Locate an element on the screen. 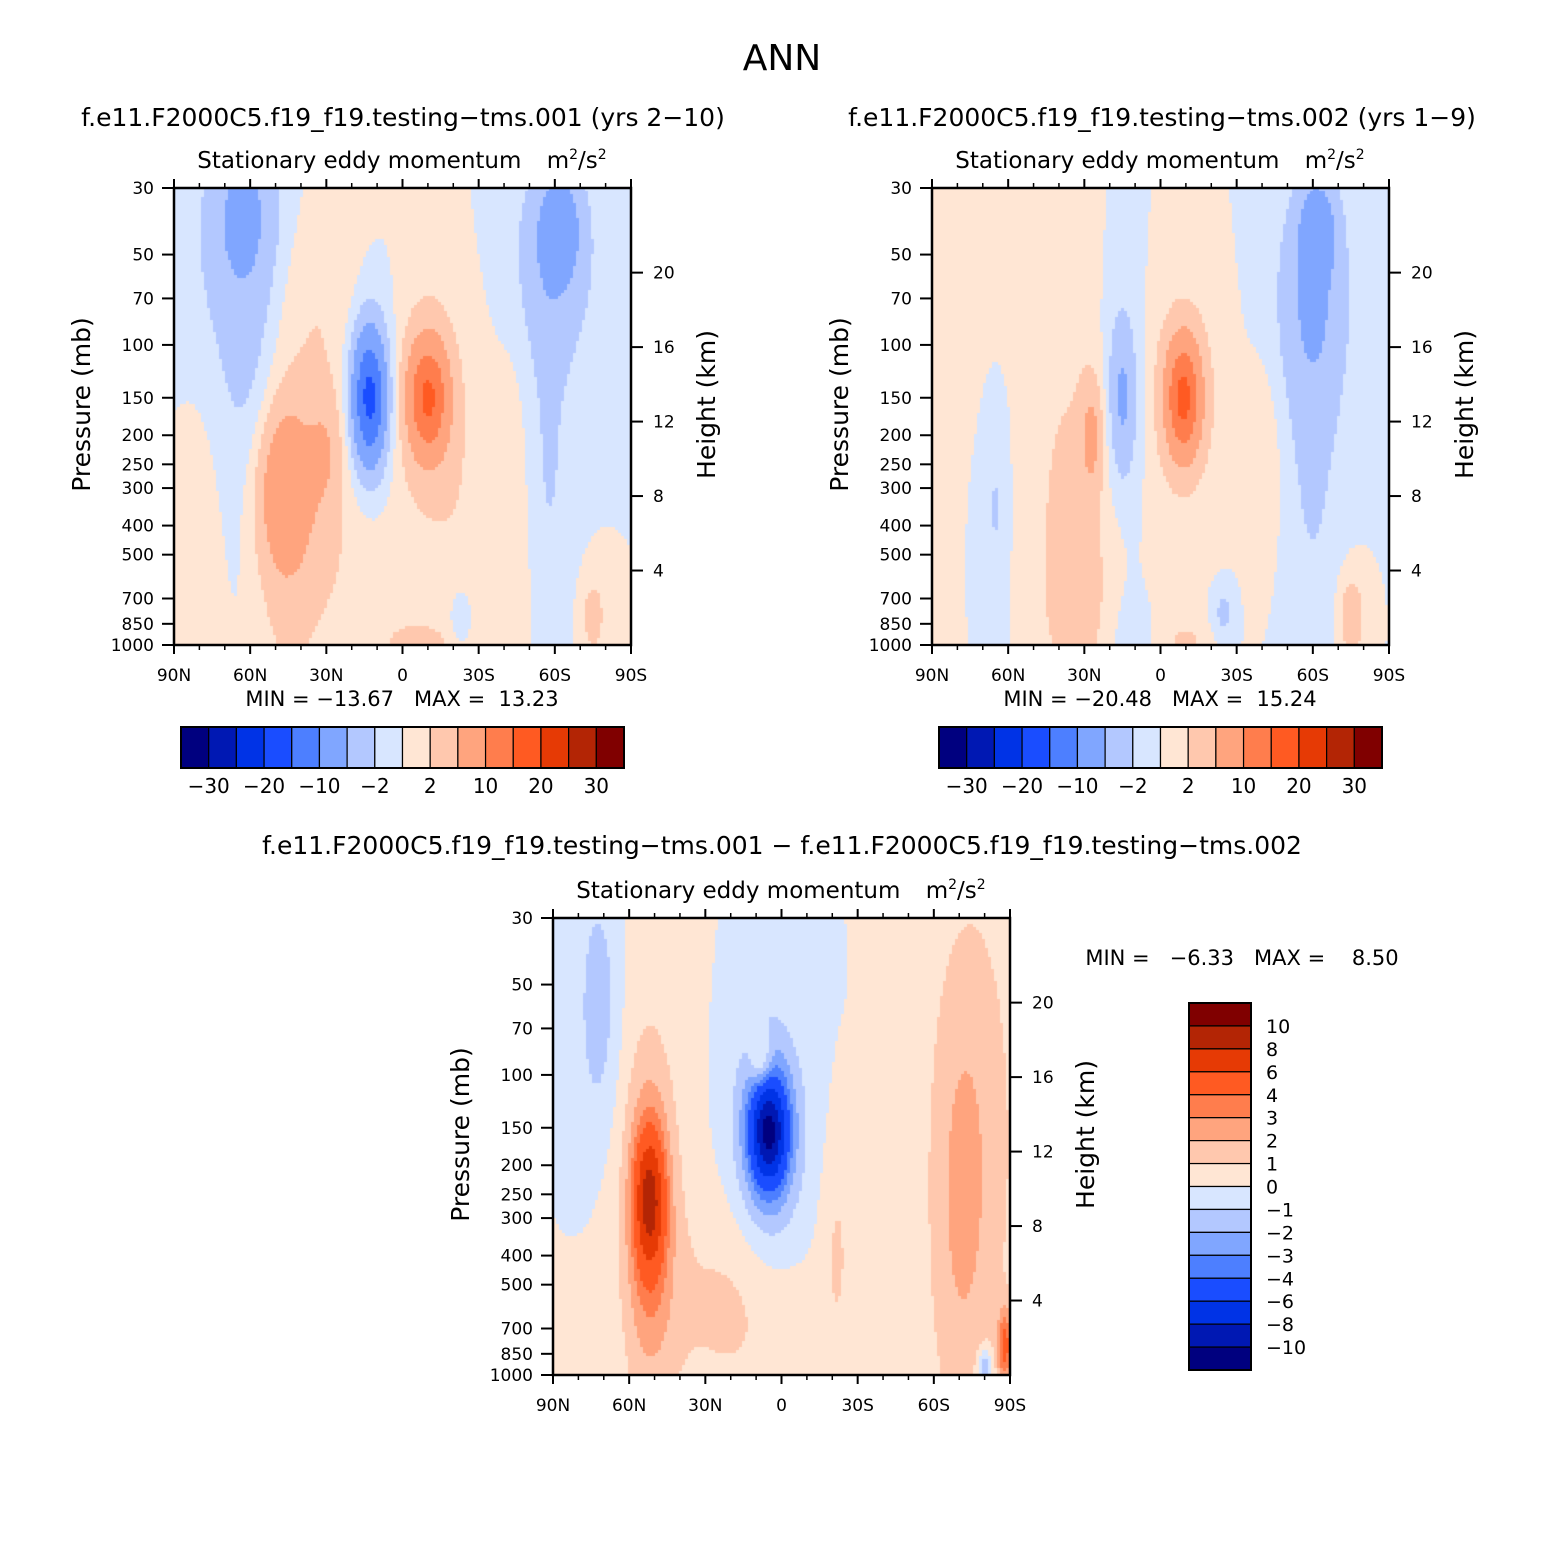  colorbar-label: −4 is located at coordinates (1280, 1279).